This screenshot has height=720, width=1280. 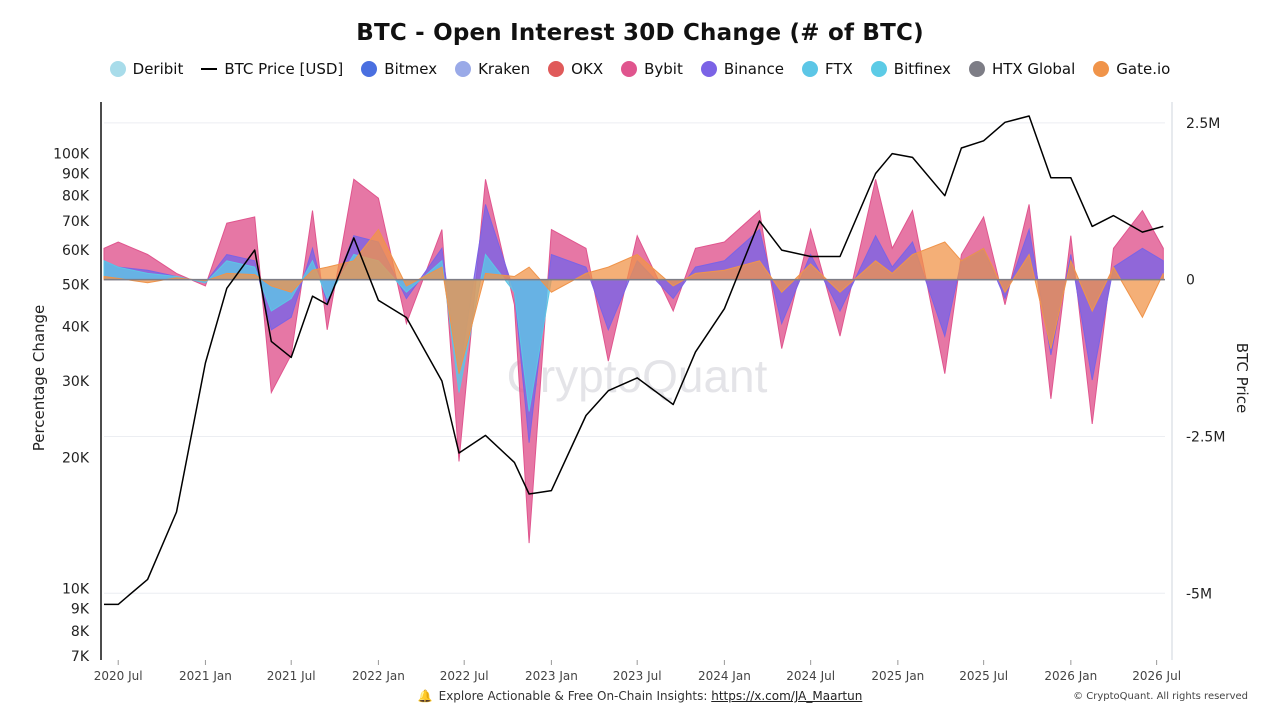 I want to click on x-tick-label: 2024 Jan, so click(x=724, y=676).